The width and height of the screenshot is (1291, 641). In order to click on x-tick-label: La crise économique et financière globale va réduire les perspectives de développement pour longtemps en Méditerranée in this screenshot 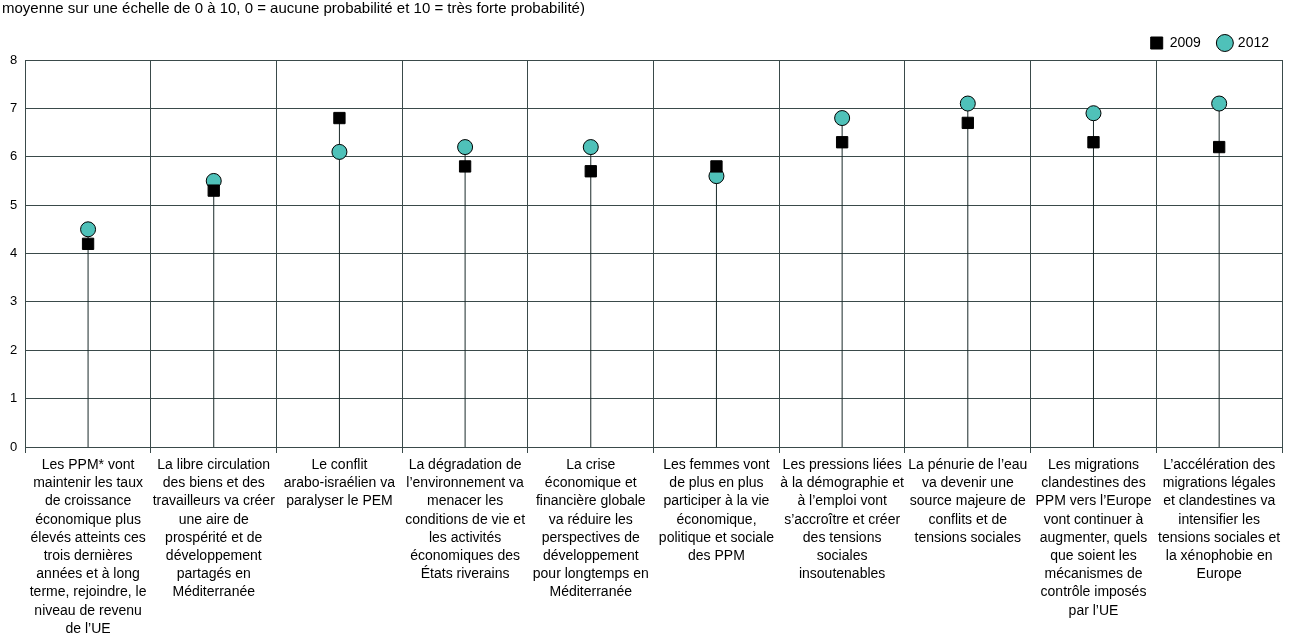, I will do `click(590, 527)`.